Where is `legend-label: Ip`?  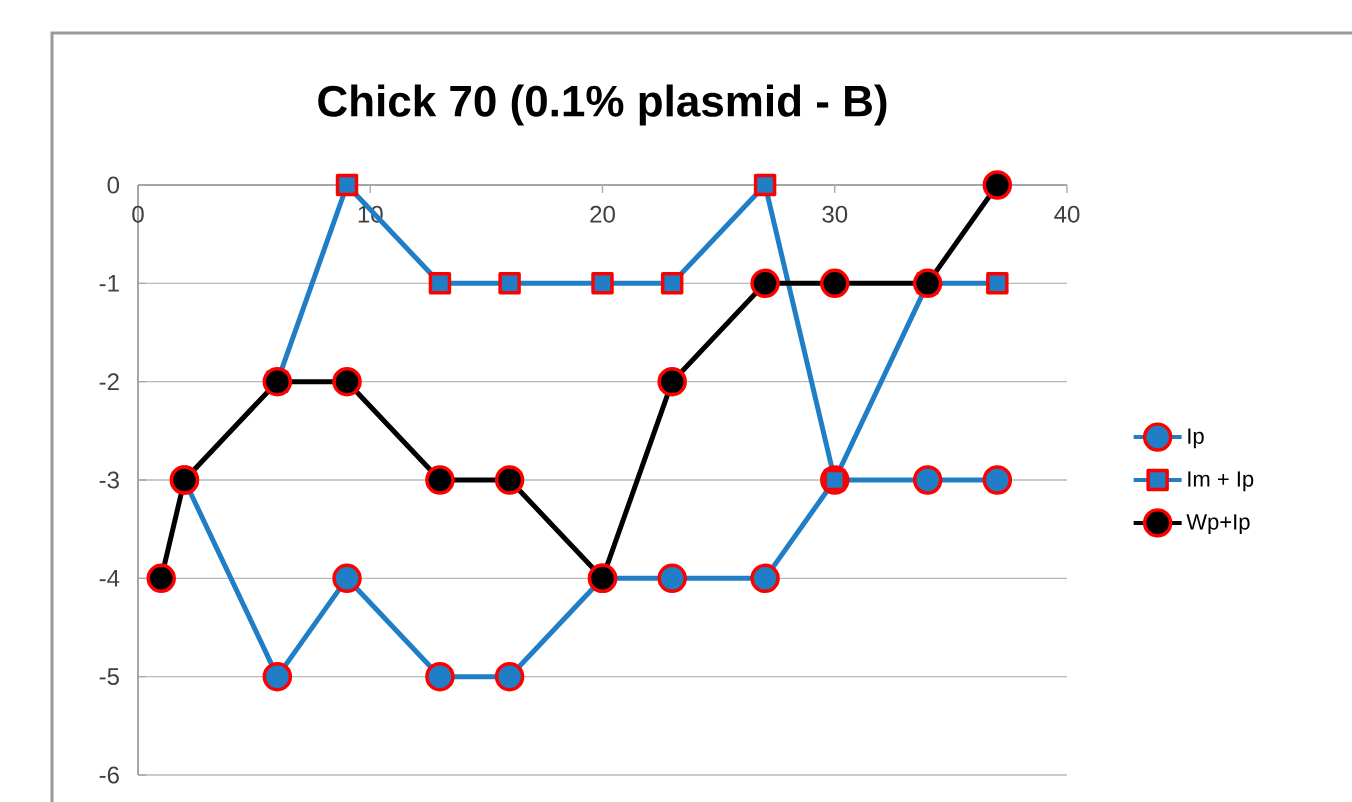
legend-label: Ip is located at coordinates (1196, 438).